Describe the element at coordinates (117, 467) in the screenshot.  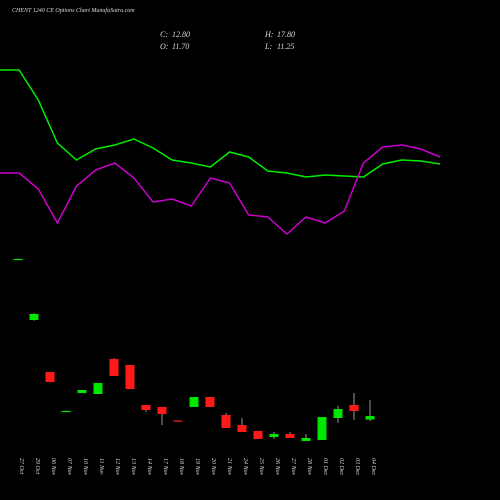
I see `x-tick-label: 12 Nov` at that location.